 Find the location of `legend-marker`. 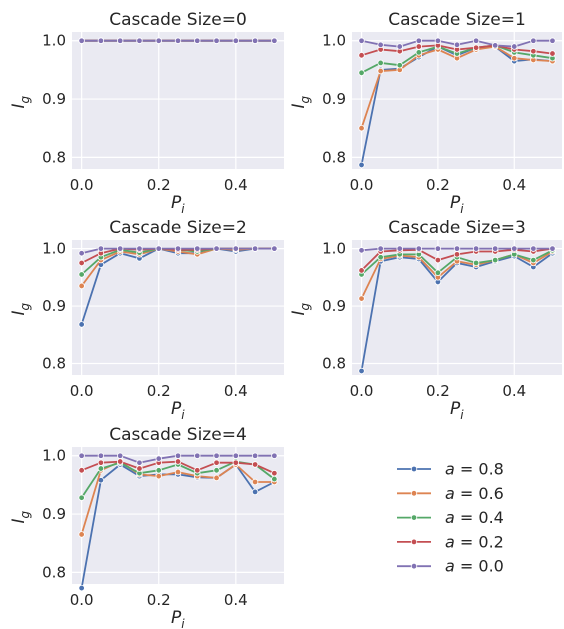

legend-marker is located at coordinates (414, 542).